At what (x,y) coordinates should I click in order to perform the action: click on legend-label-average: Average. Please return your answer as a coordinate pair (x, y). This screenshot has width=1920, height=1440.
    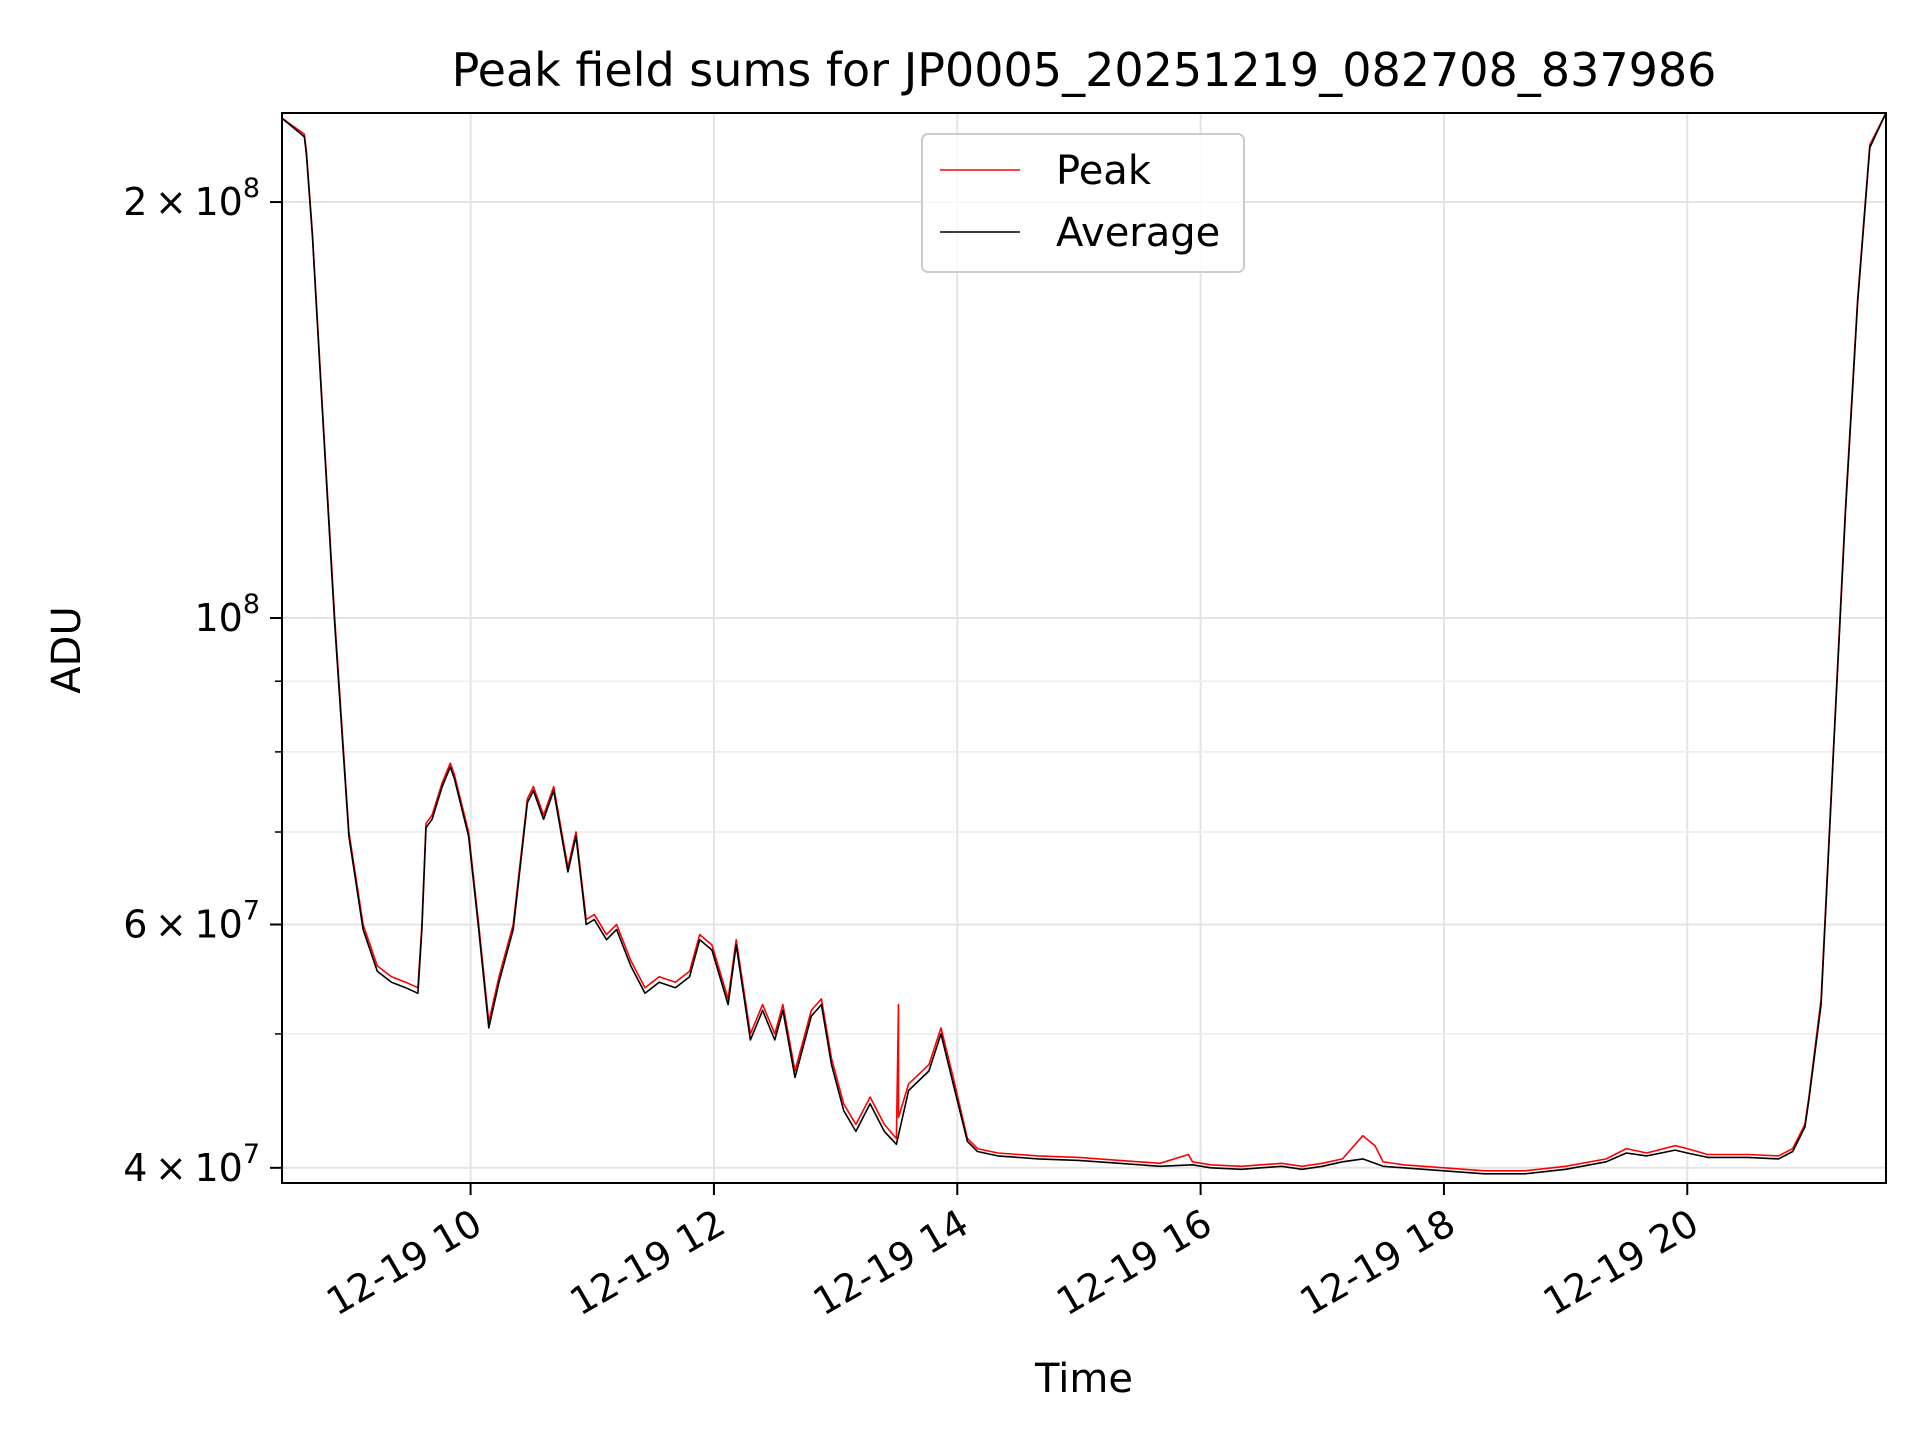
    Looking at the image, I should click on (1138, 233).